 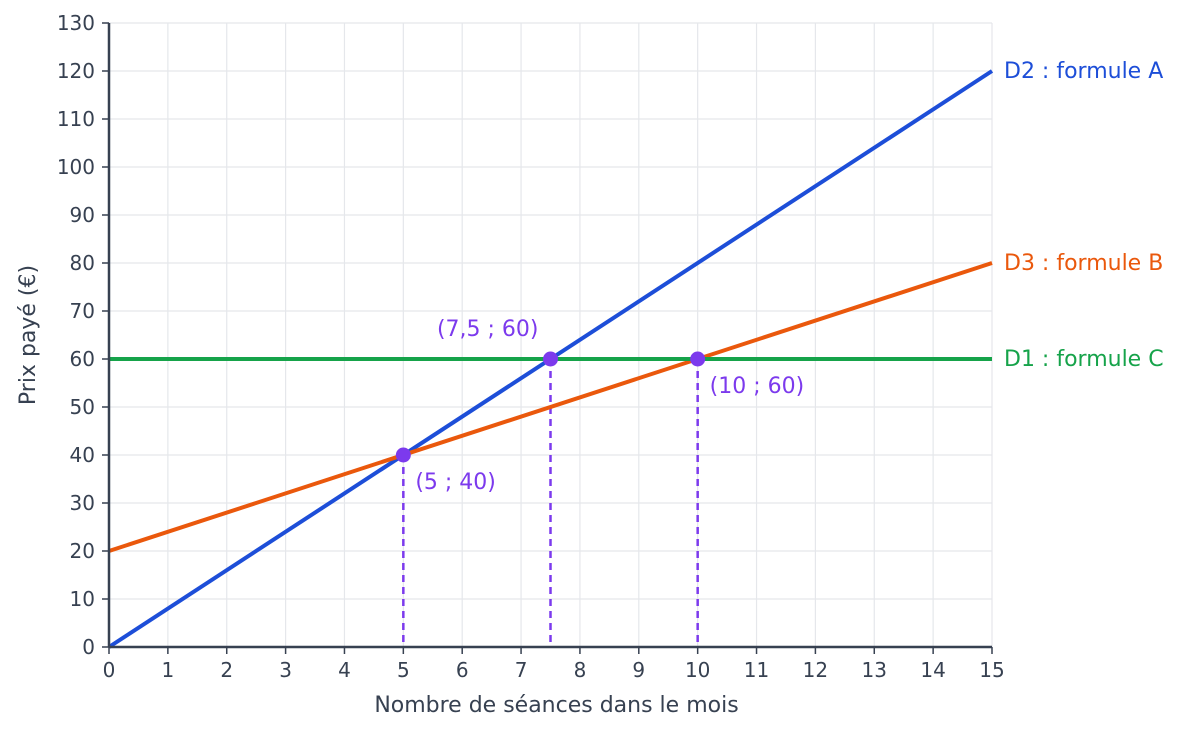 I want to click on x-tick-label: 2, so click(x=226, y=670).